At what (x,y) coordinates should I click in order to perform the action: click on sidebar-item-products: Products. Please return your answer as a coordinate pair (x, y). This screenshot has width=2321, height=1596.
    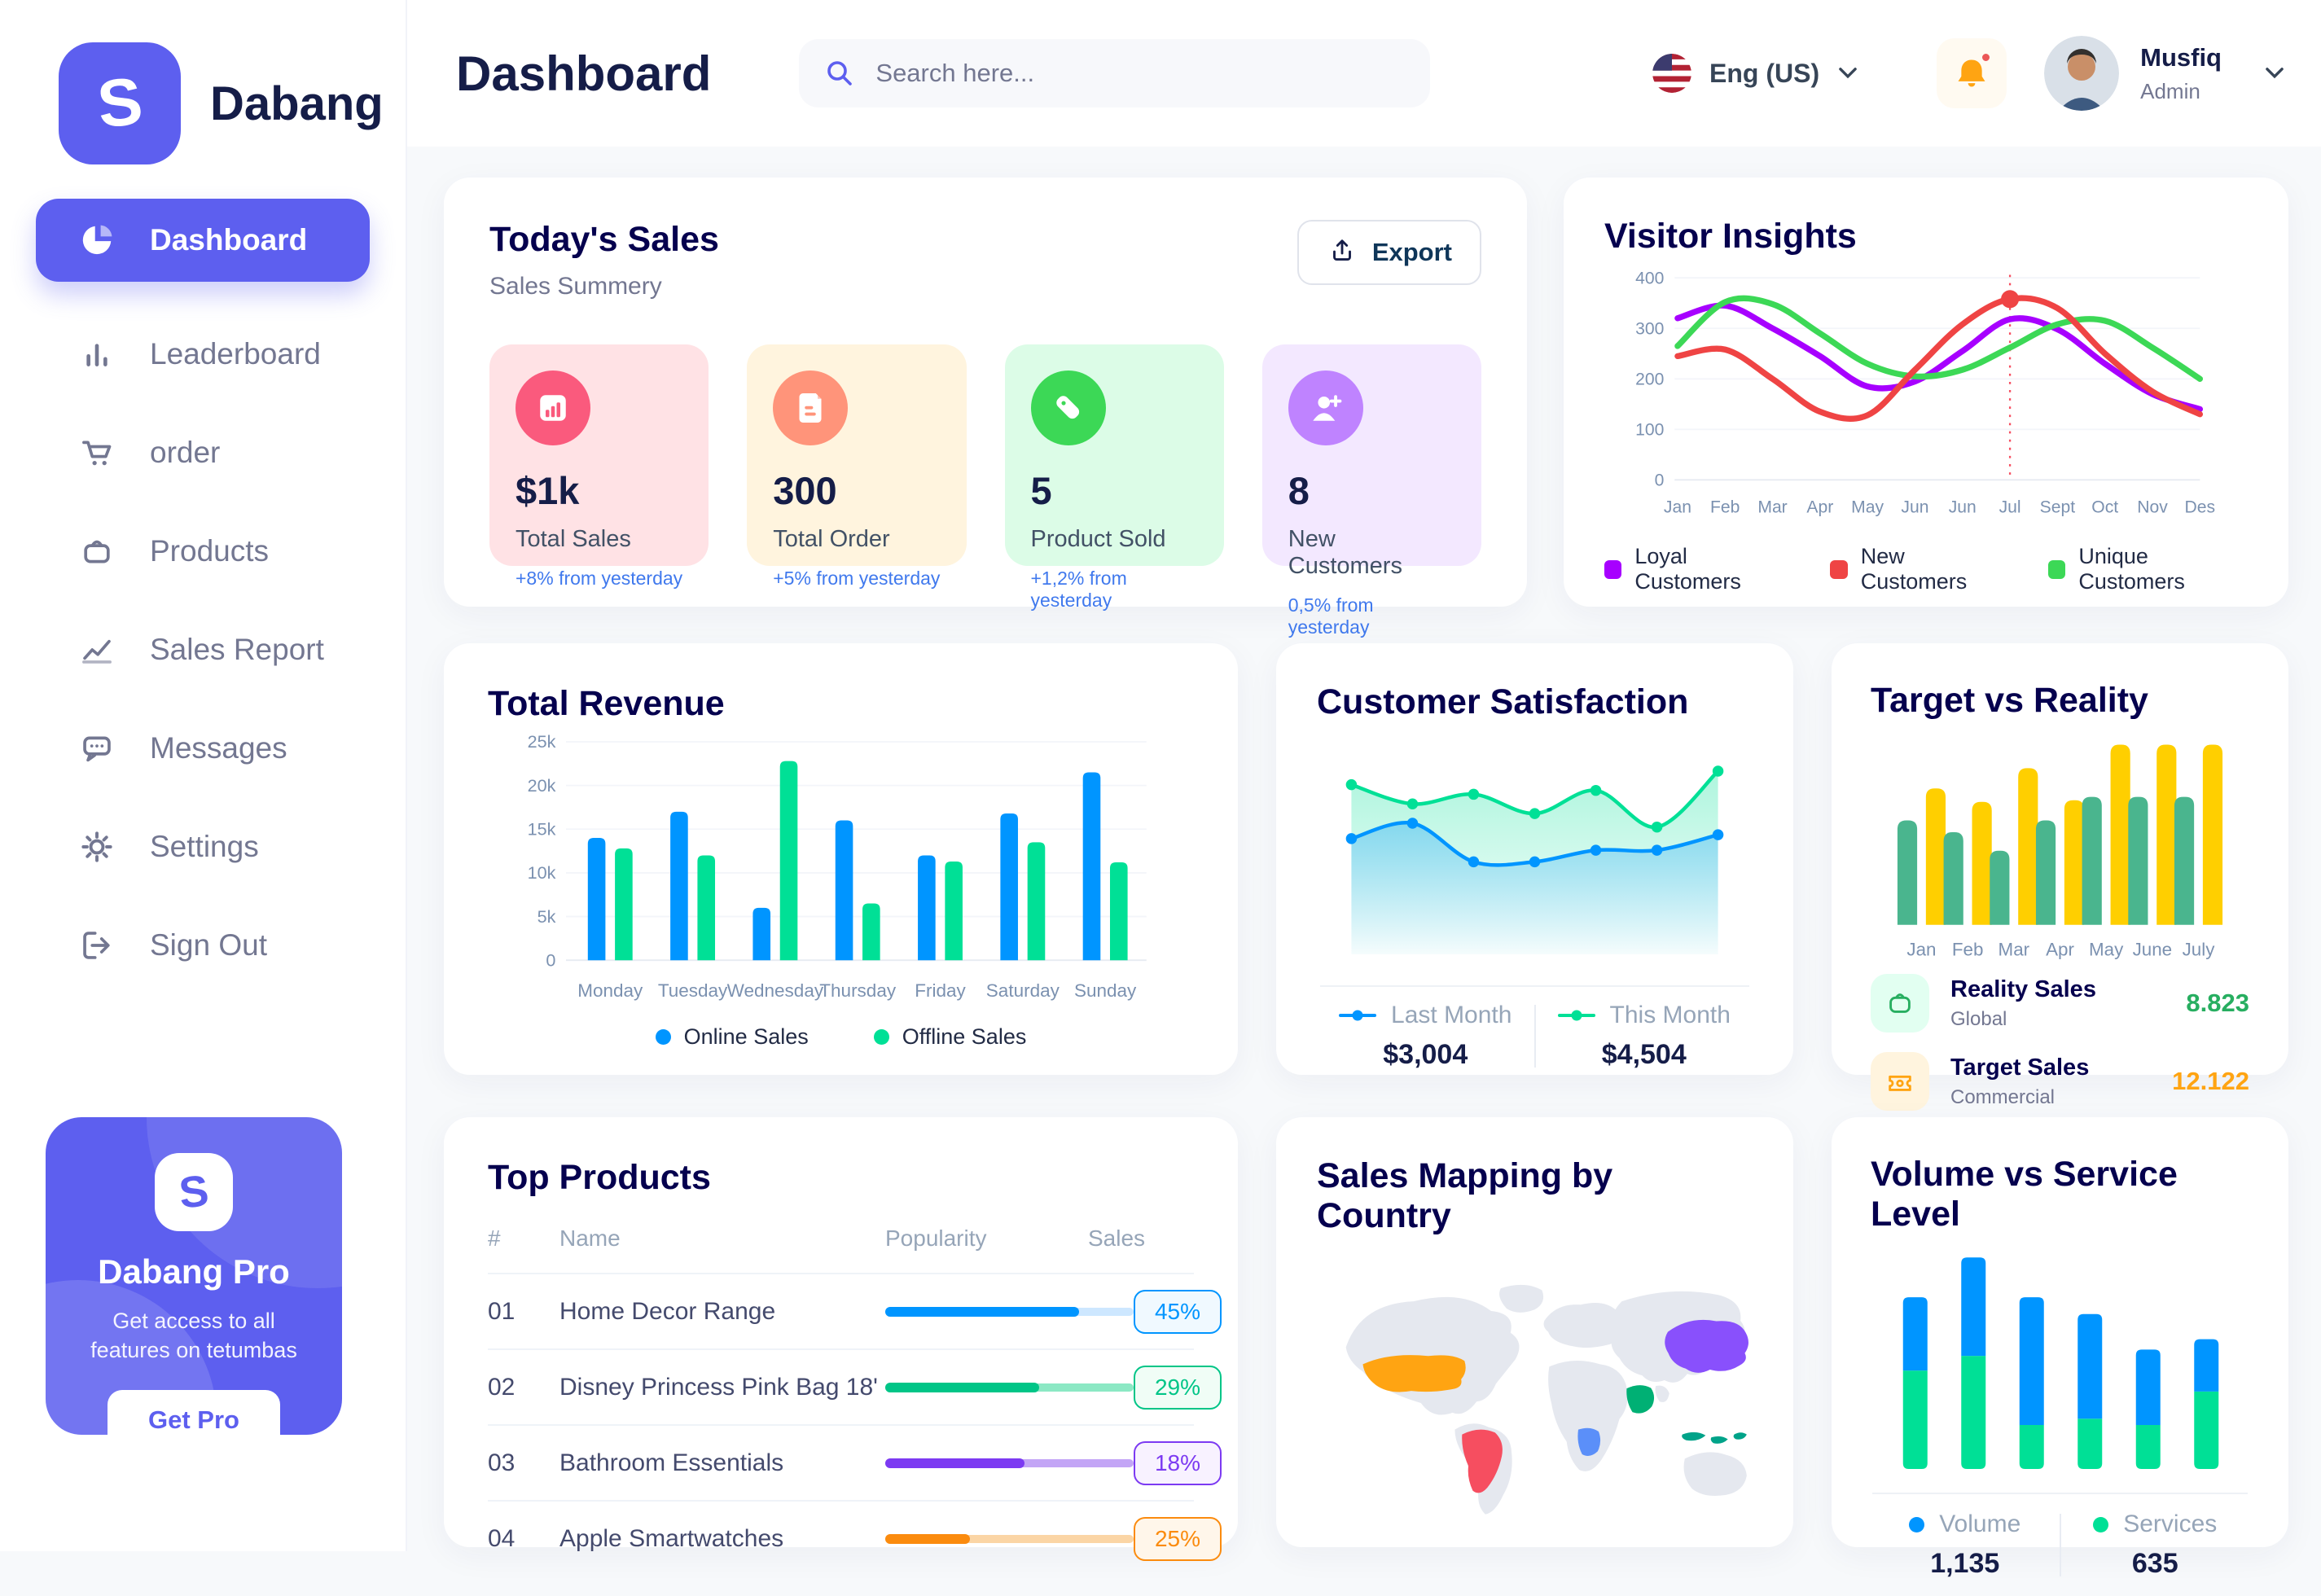
    Looking at the image, I should click on (203, 551).